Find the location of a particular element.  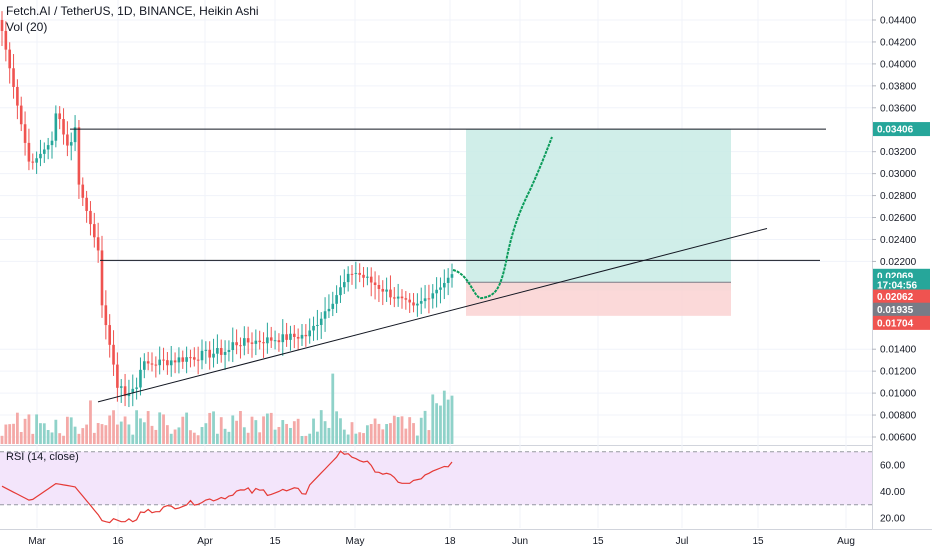

price-tick-label: 0.02400 is located at coordinates (898, 240).